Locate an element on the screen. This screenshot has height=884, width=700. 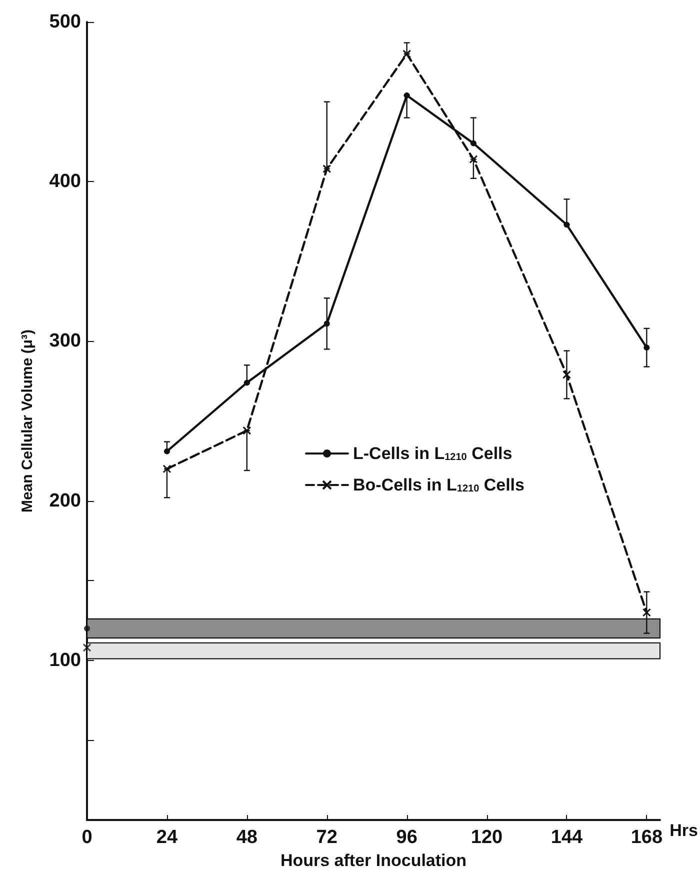
x-tick-label: 120 is located at coordinates (486, 837).